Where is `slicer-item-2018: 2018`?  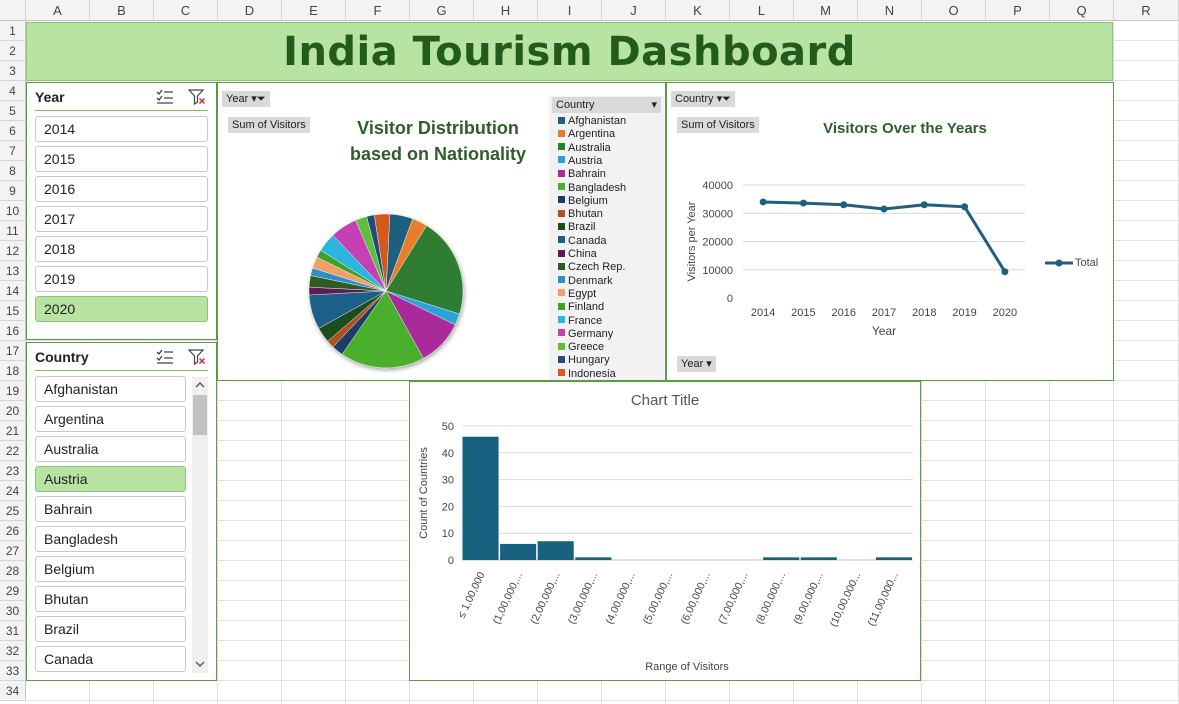
slicer-item-2018: 2018 is located at coordinates (121, 249).